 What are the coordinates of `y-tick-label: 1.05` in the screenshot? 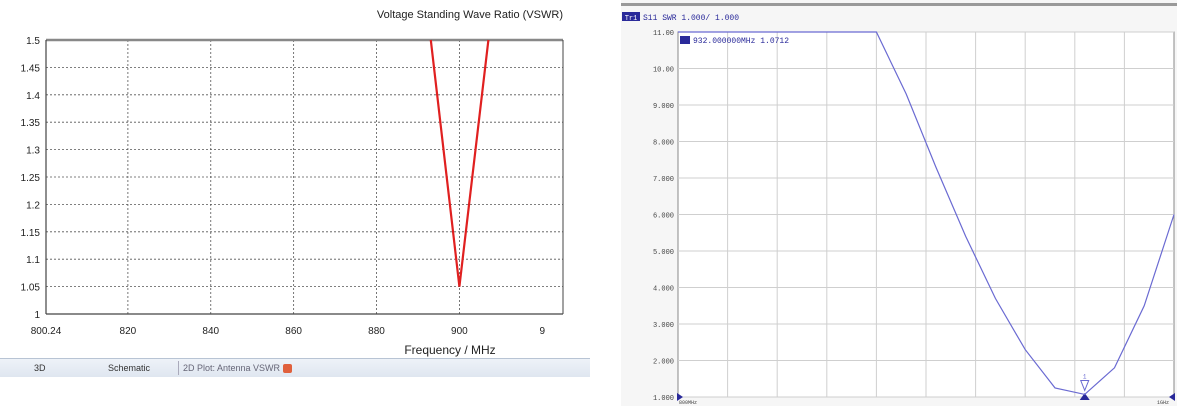 It's located at (31, 288).